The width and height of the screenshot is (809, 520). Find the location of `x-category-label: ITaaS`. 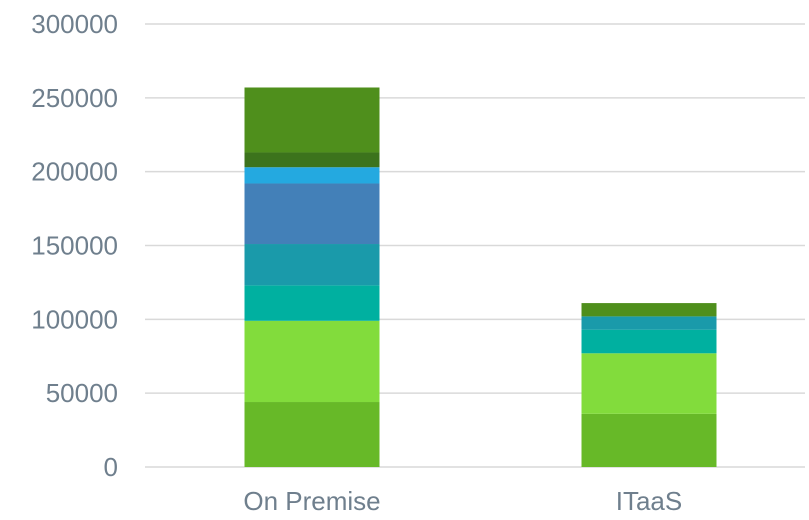

x-category-label: ITaaS is located at coordinates (649, 501).